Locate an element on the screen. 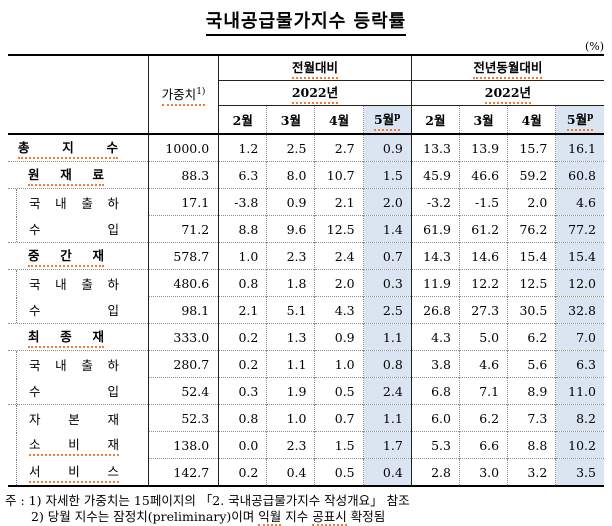  weight-cell: 142.7 is located at coordinates (183, 472).